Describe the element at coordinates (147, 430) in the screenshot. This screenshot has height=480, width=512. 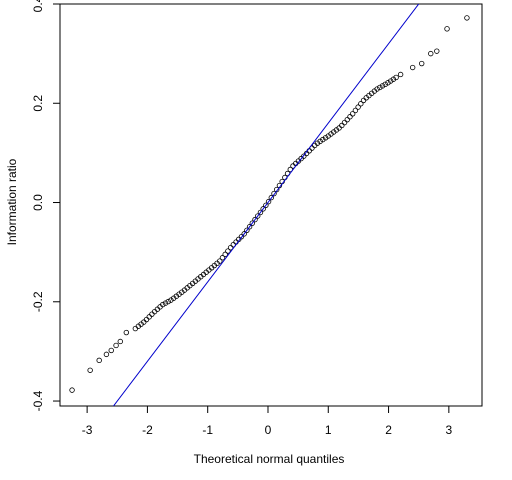
I see `x-tick-label: -2` at that location.